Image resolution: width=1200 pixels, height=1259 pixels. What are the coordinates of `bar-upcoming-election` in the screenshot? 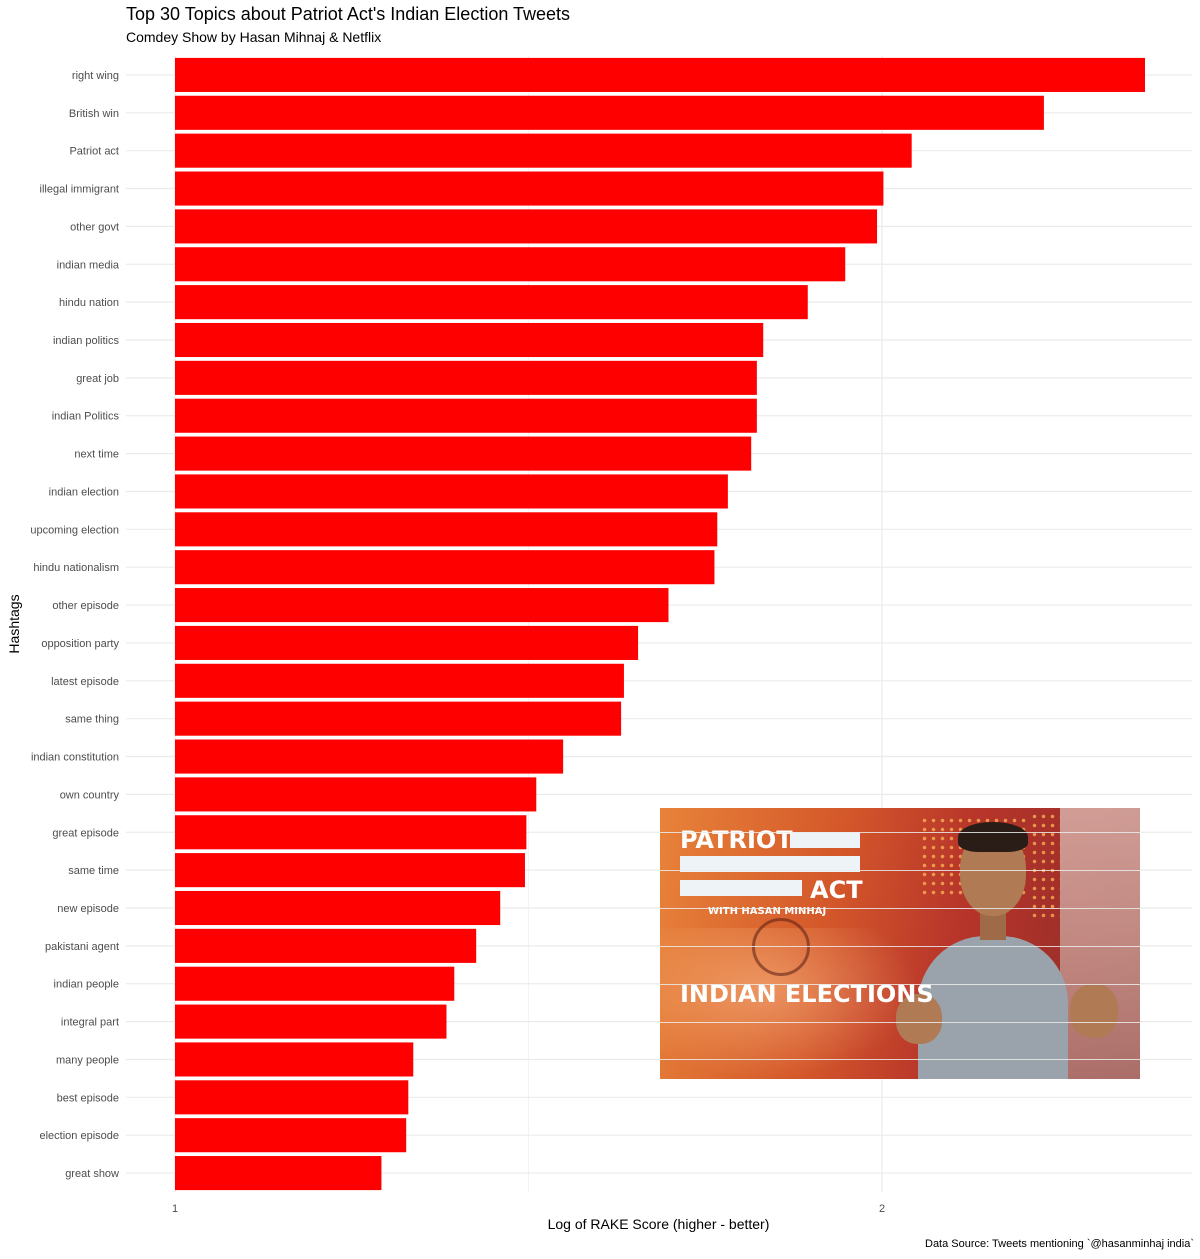 It's located at (446, 529).